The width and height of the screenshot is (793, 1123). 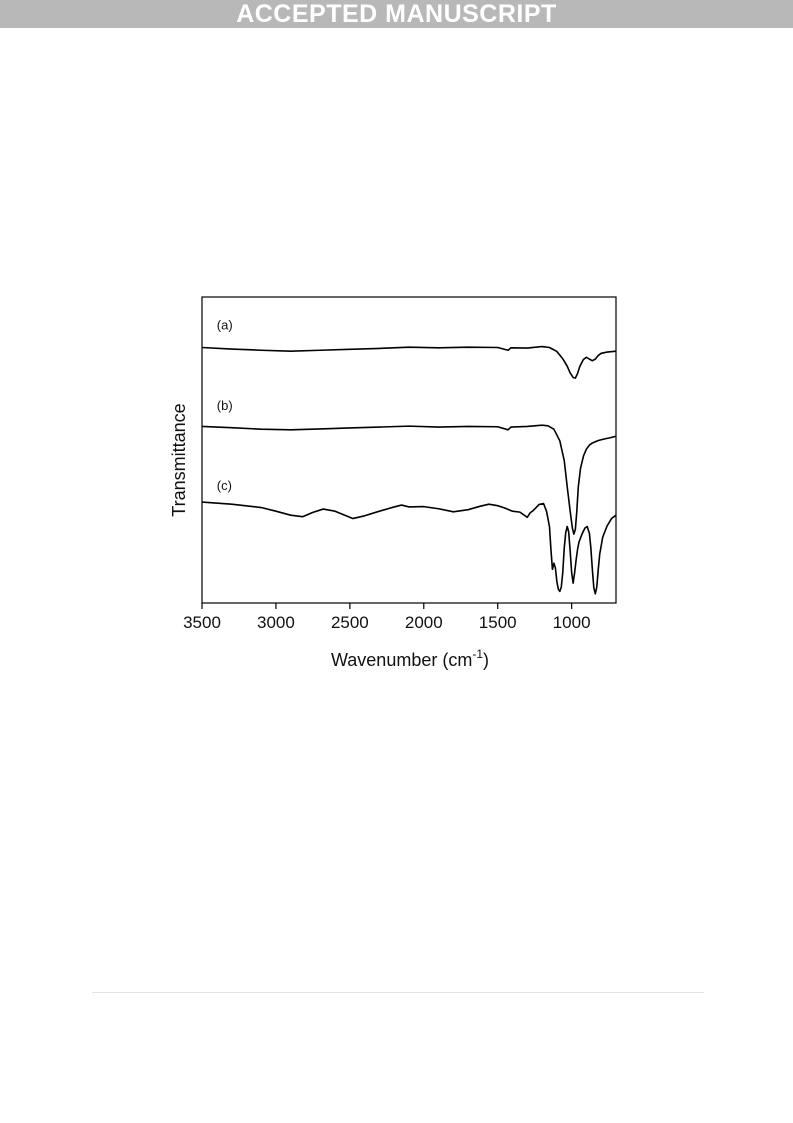 I want to click on x-axis-label-superscript: -1, so click(x=477, y=654).